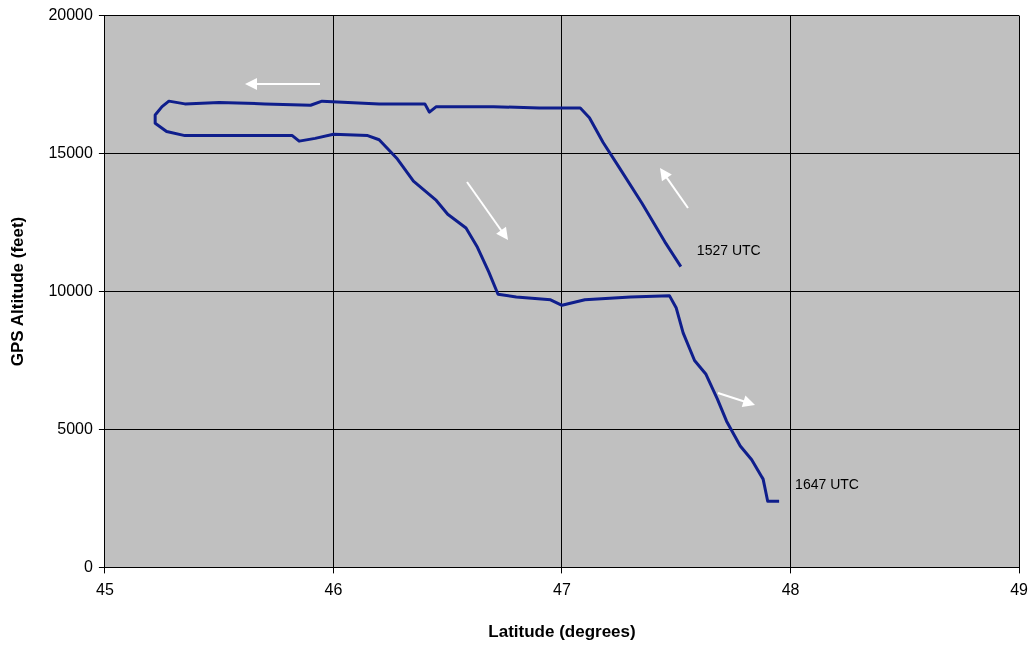 Image resolution: width=1036 pixels, height=651 pixels. I want to click on y-tick-label: 10000, so click(70, 290).